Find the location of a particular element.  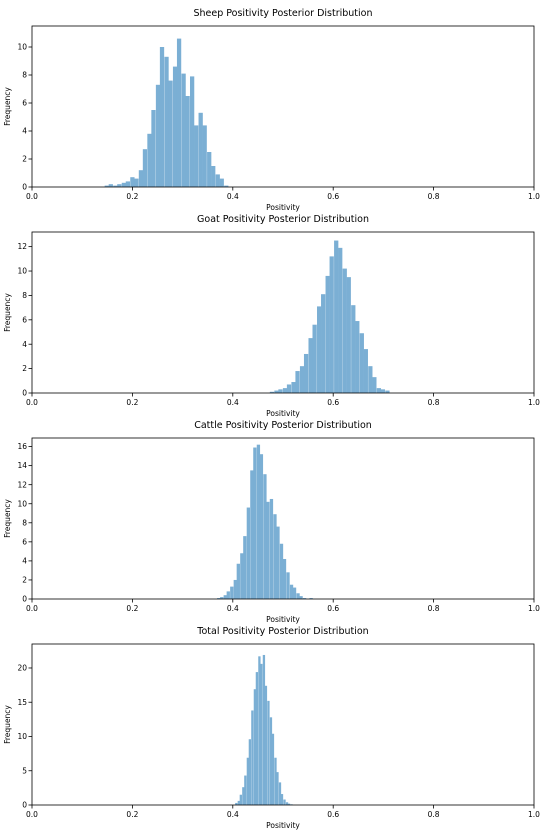

chart-title: Cattle Positivity Posterior Distribution is located at coordinates (283, 425).